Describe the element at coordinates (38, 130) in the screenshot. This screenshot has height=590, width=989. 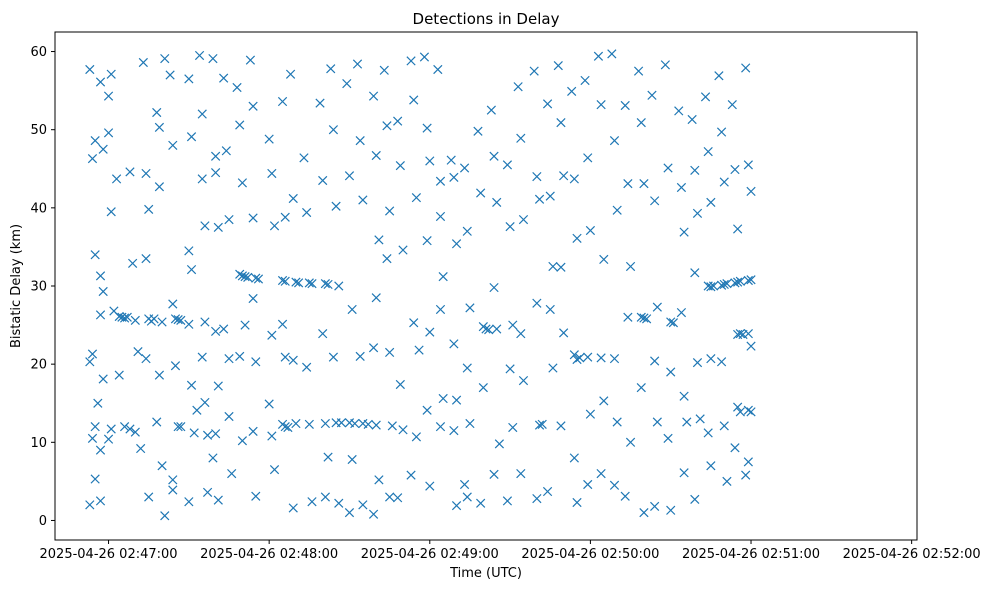
I see `y-tick-label: 50` at that location.